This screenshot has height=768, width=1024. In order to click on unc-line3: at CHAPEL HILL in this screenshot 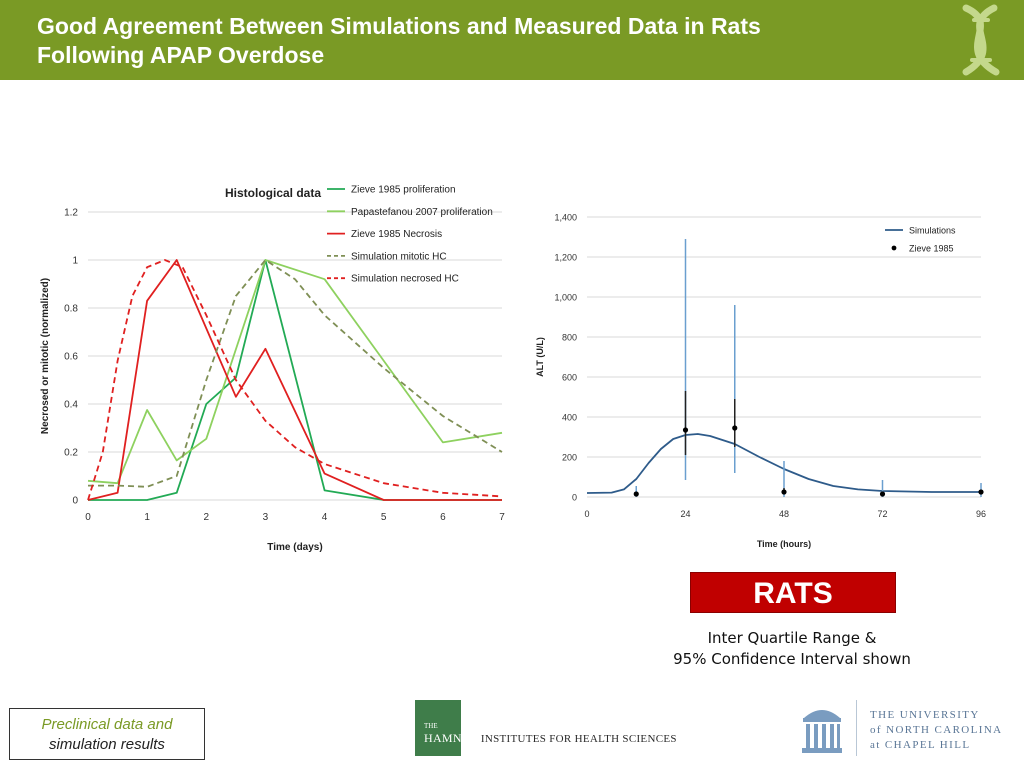, I will do `click(920, 745)`.